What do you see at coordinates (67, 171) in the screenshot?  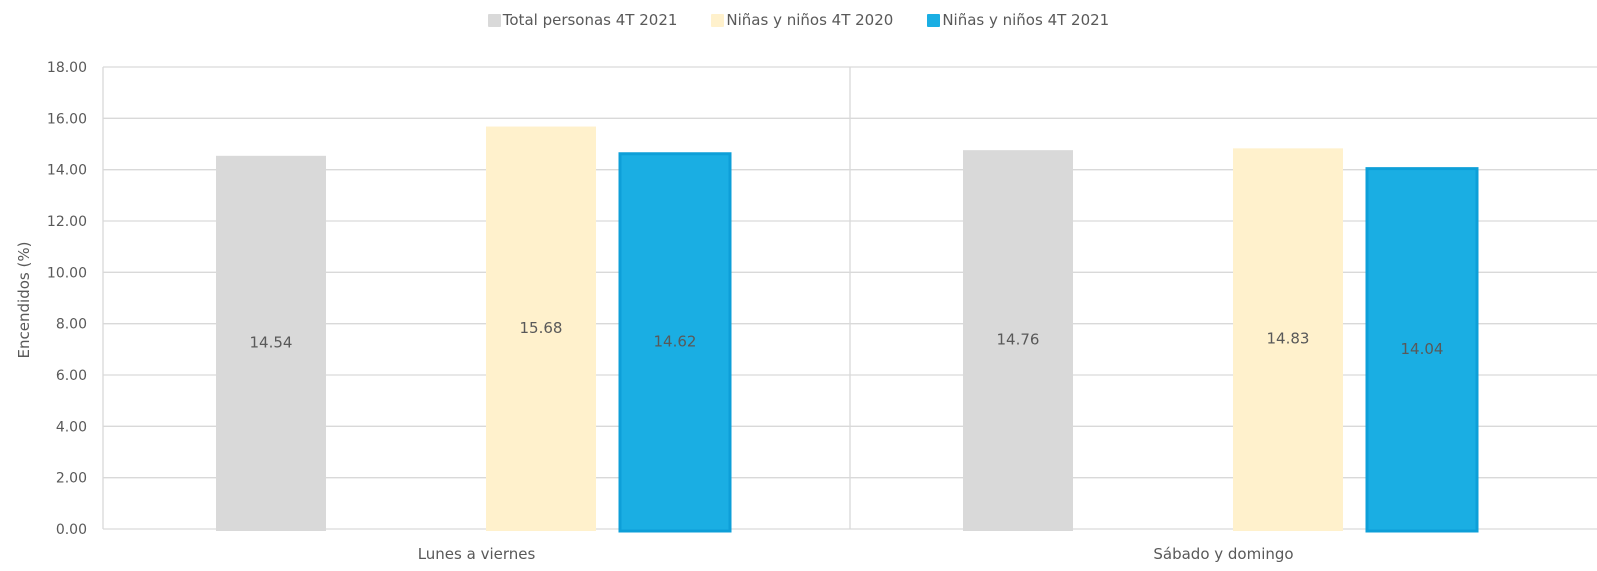 I see `y-tick-label: 14.00` at bounding box center [67, 171].